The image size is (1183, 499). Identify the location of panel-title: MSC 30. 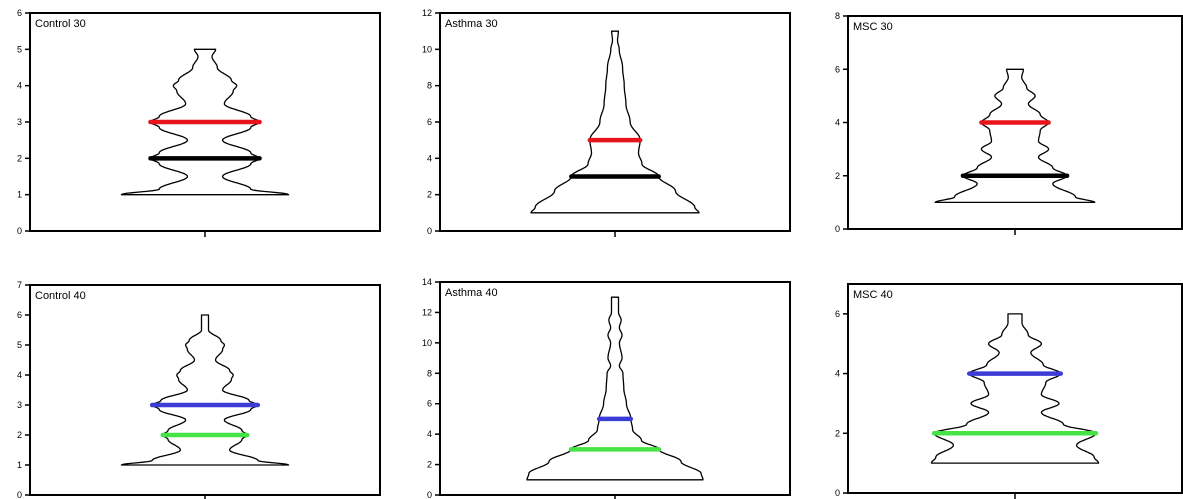
(873, 27).